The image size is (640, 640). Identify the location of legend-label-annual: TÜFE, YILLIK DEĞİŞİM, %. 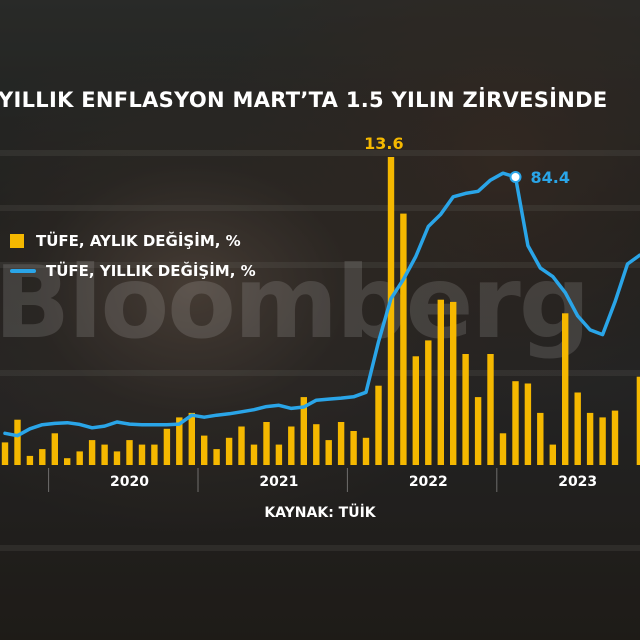
(151, 271).